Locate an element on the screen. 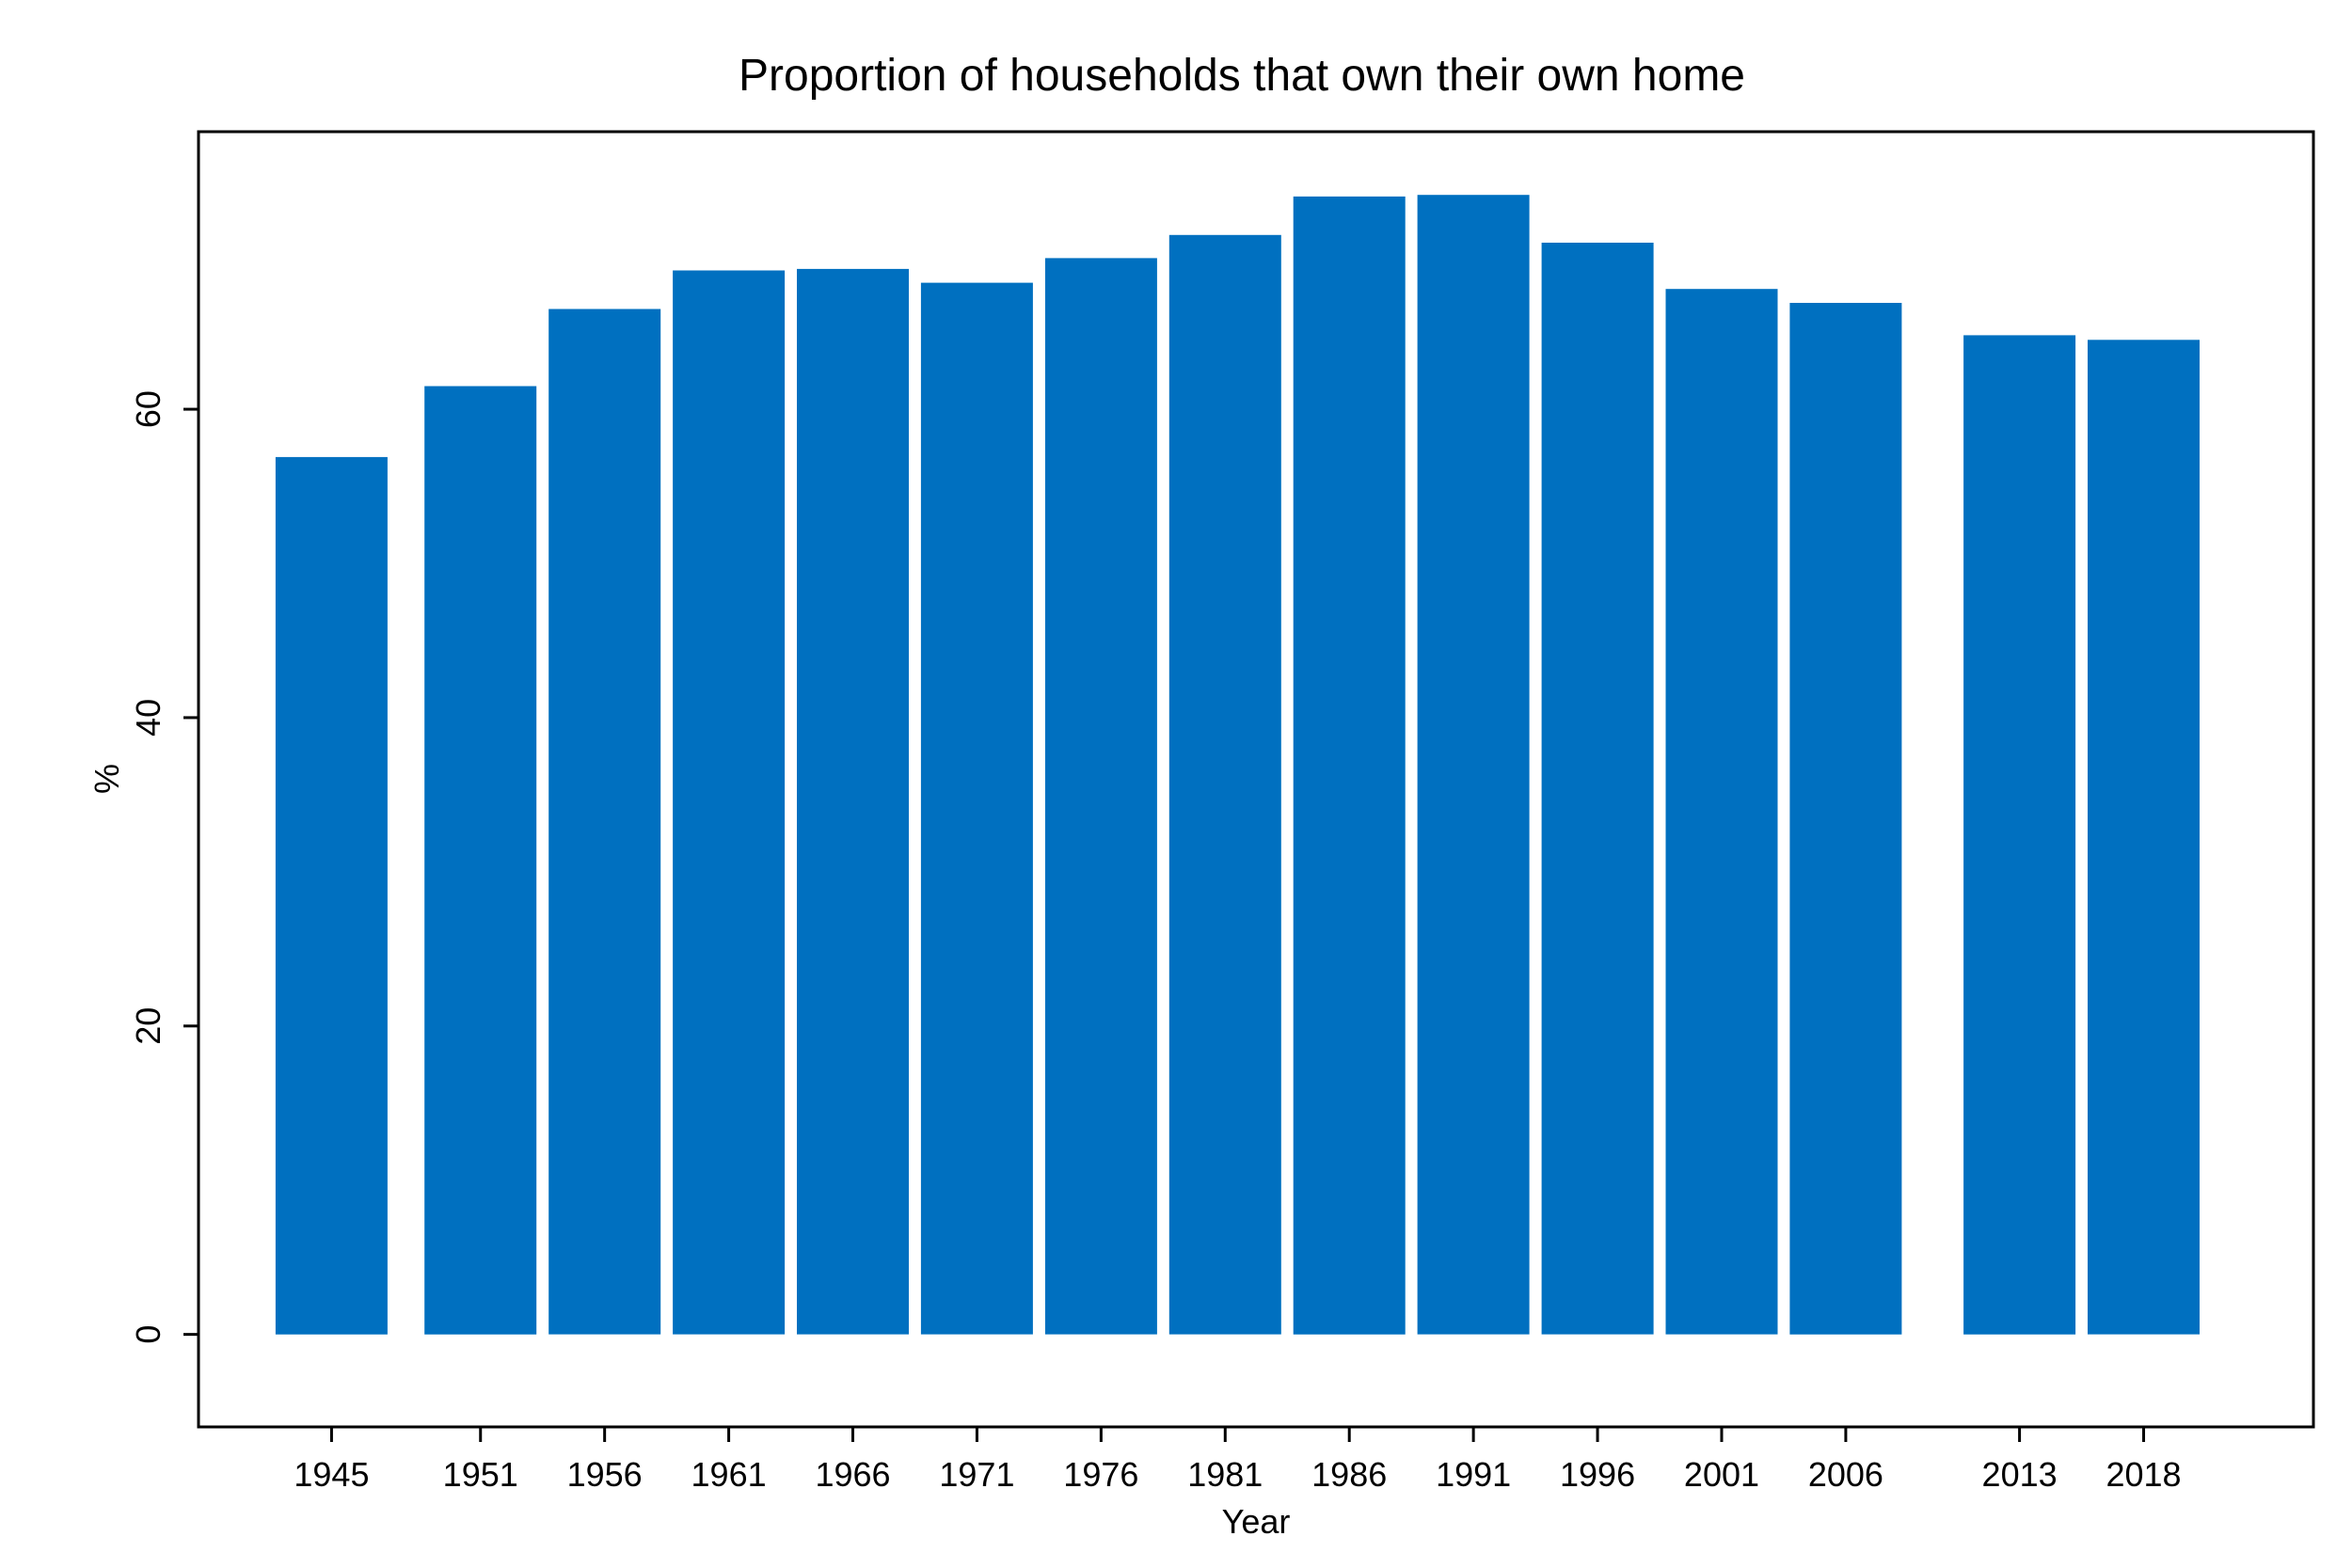 This screenshot has width=2352, height=1568. bar-1951 is located at coordinates (480, 860).